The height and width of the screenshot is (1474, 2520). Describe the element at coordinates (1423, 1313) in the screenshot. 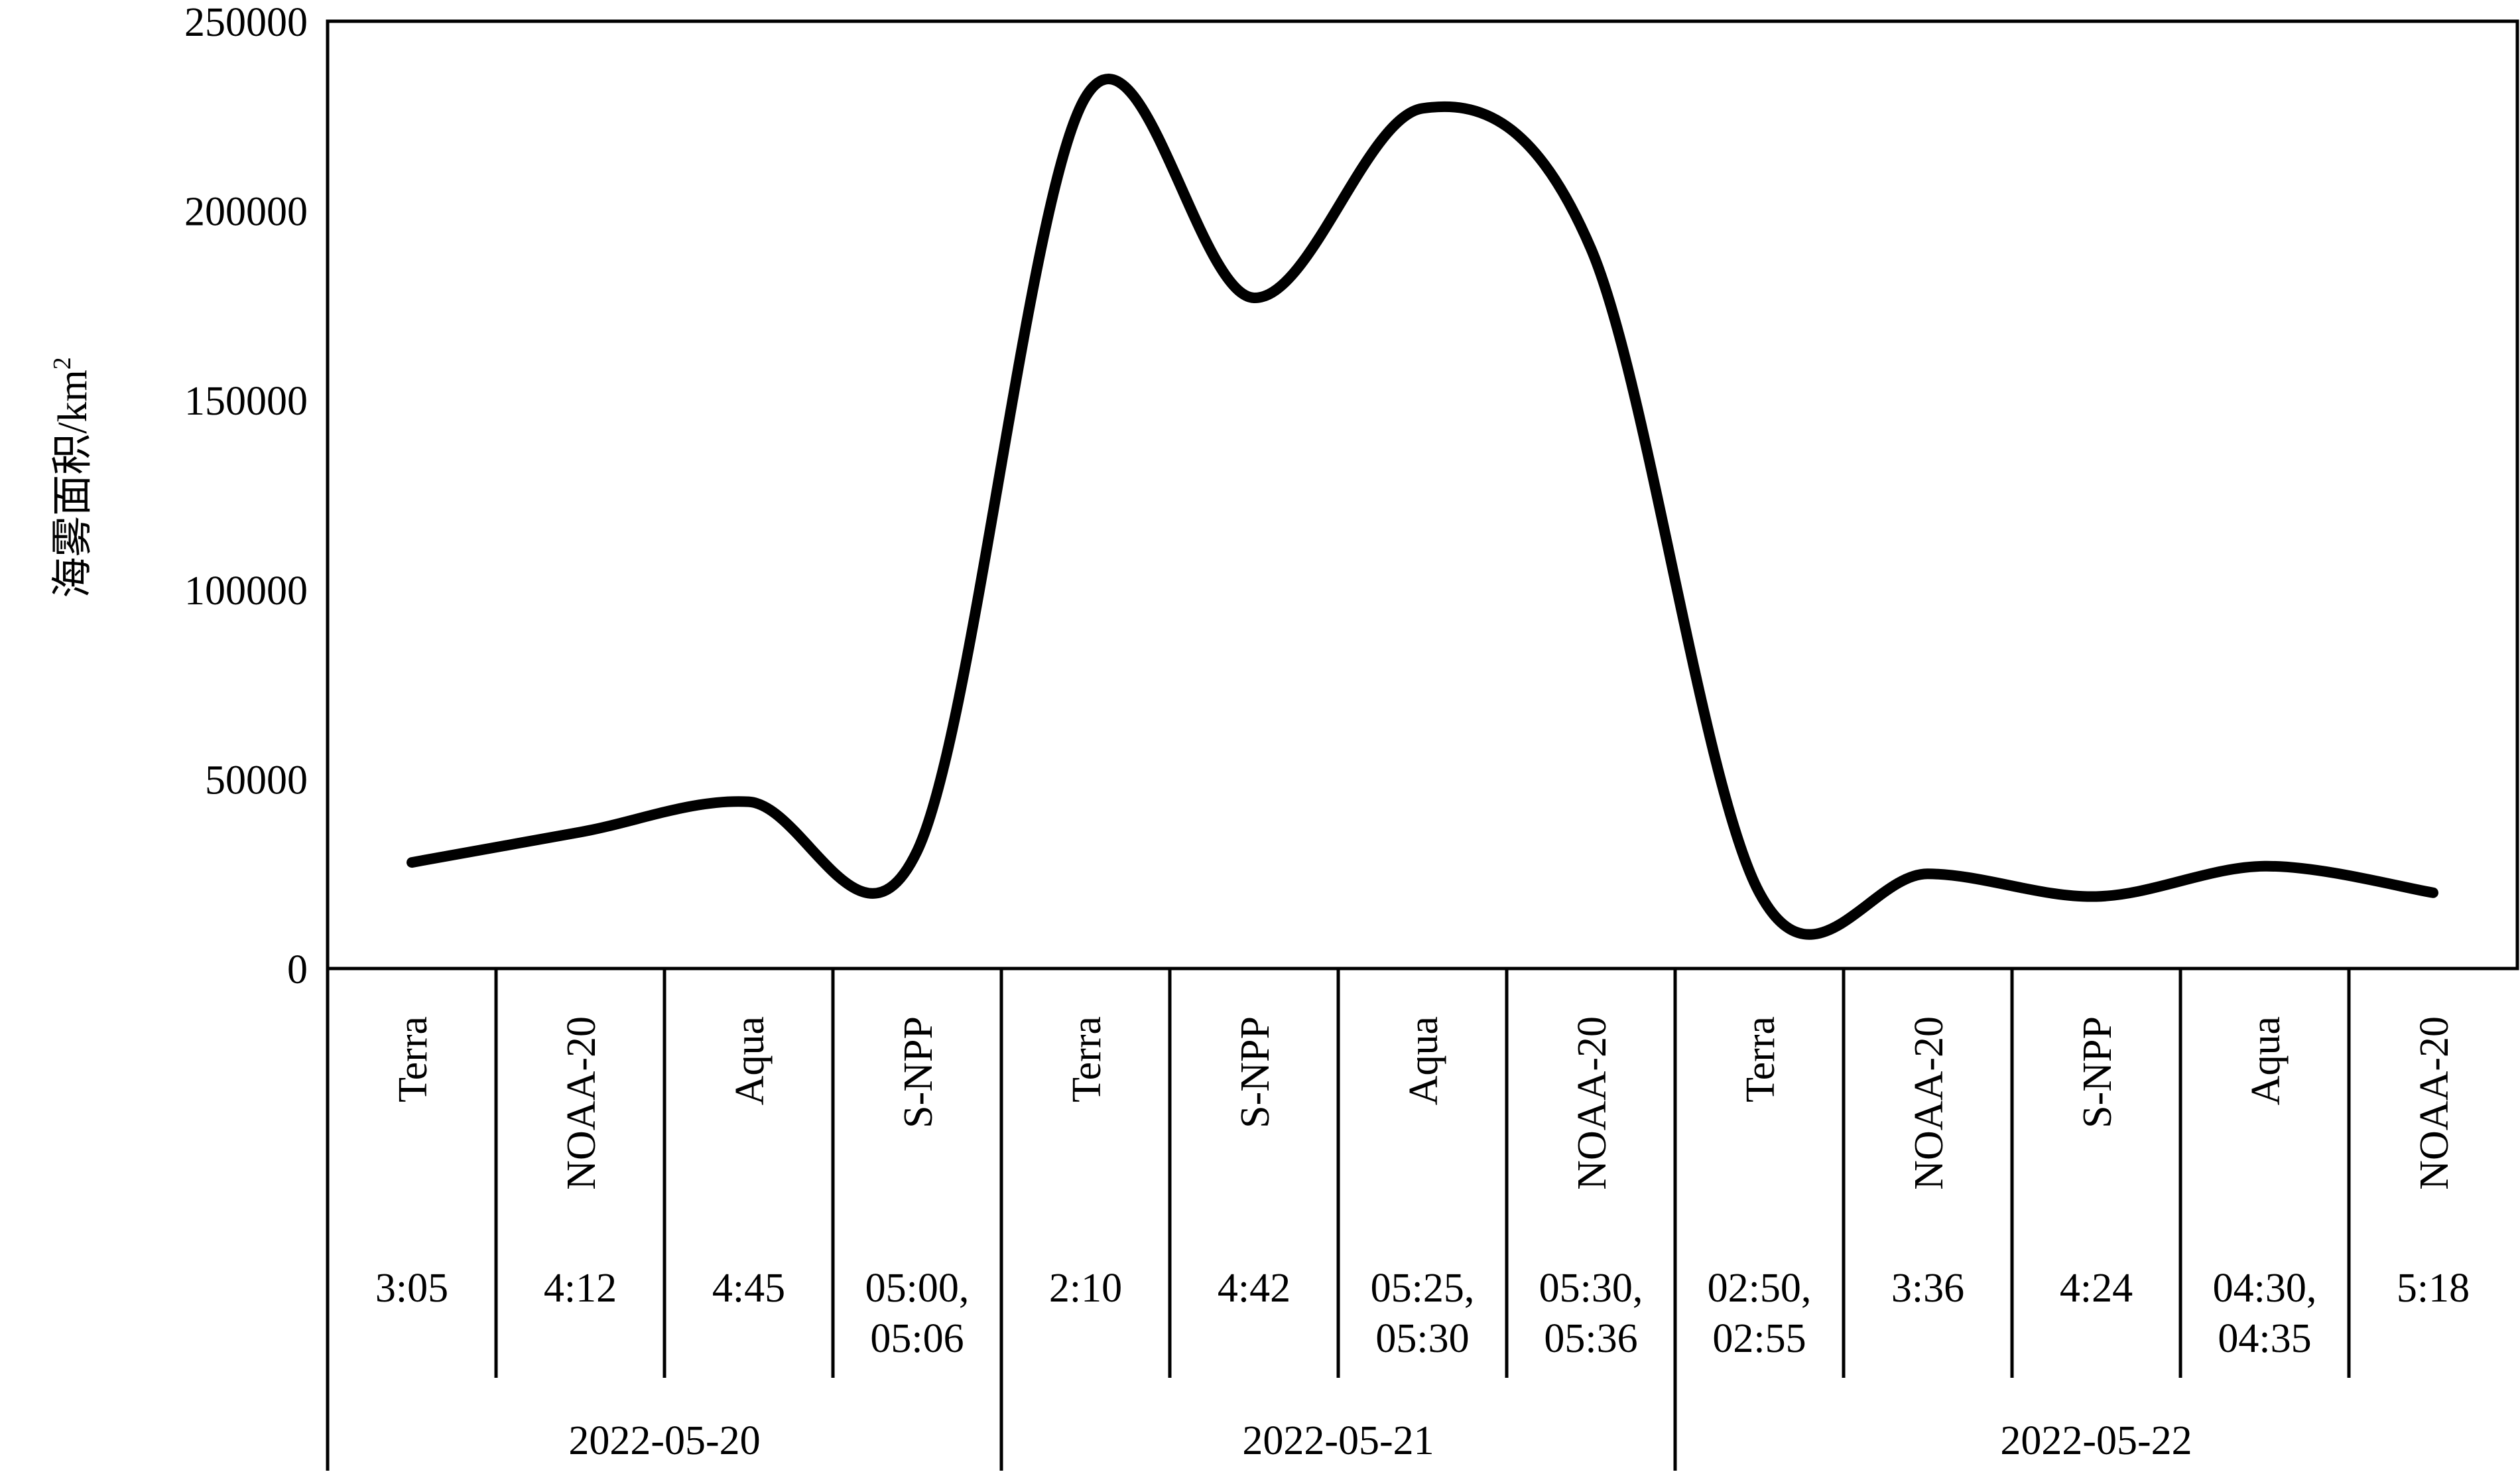

I see `x-category-time-label: 05:25, 05:30` at that location.